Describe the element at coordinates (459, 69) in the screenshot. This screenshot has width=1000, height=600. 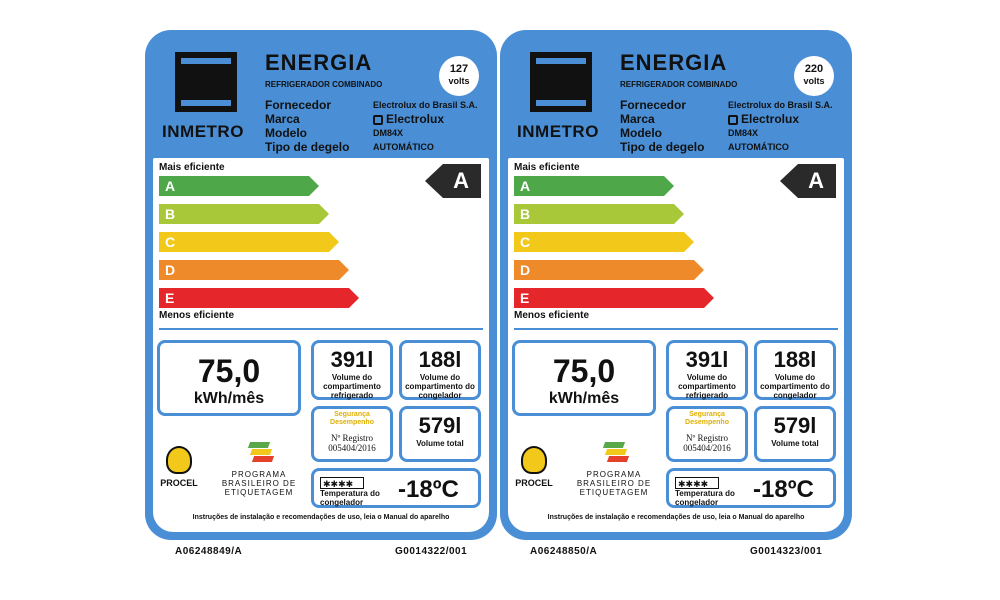
I see `voltage-value: 127` at that location.